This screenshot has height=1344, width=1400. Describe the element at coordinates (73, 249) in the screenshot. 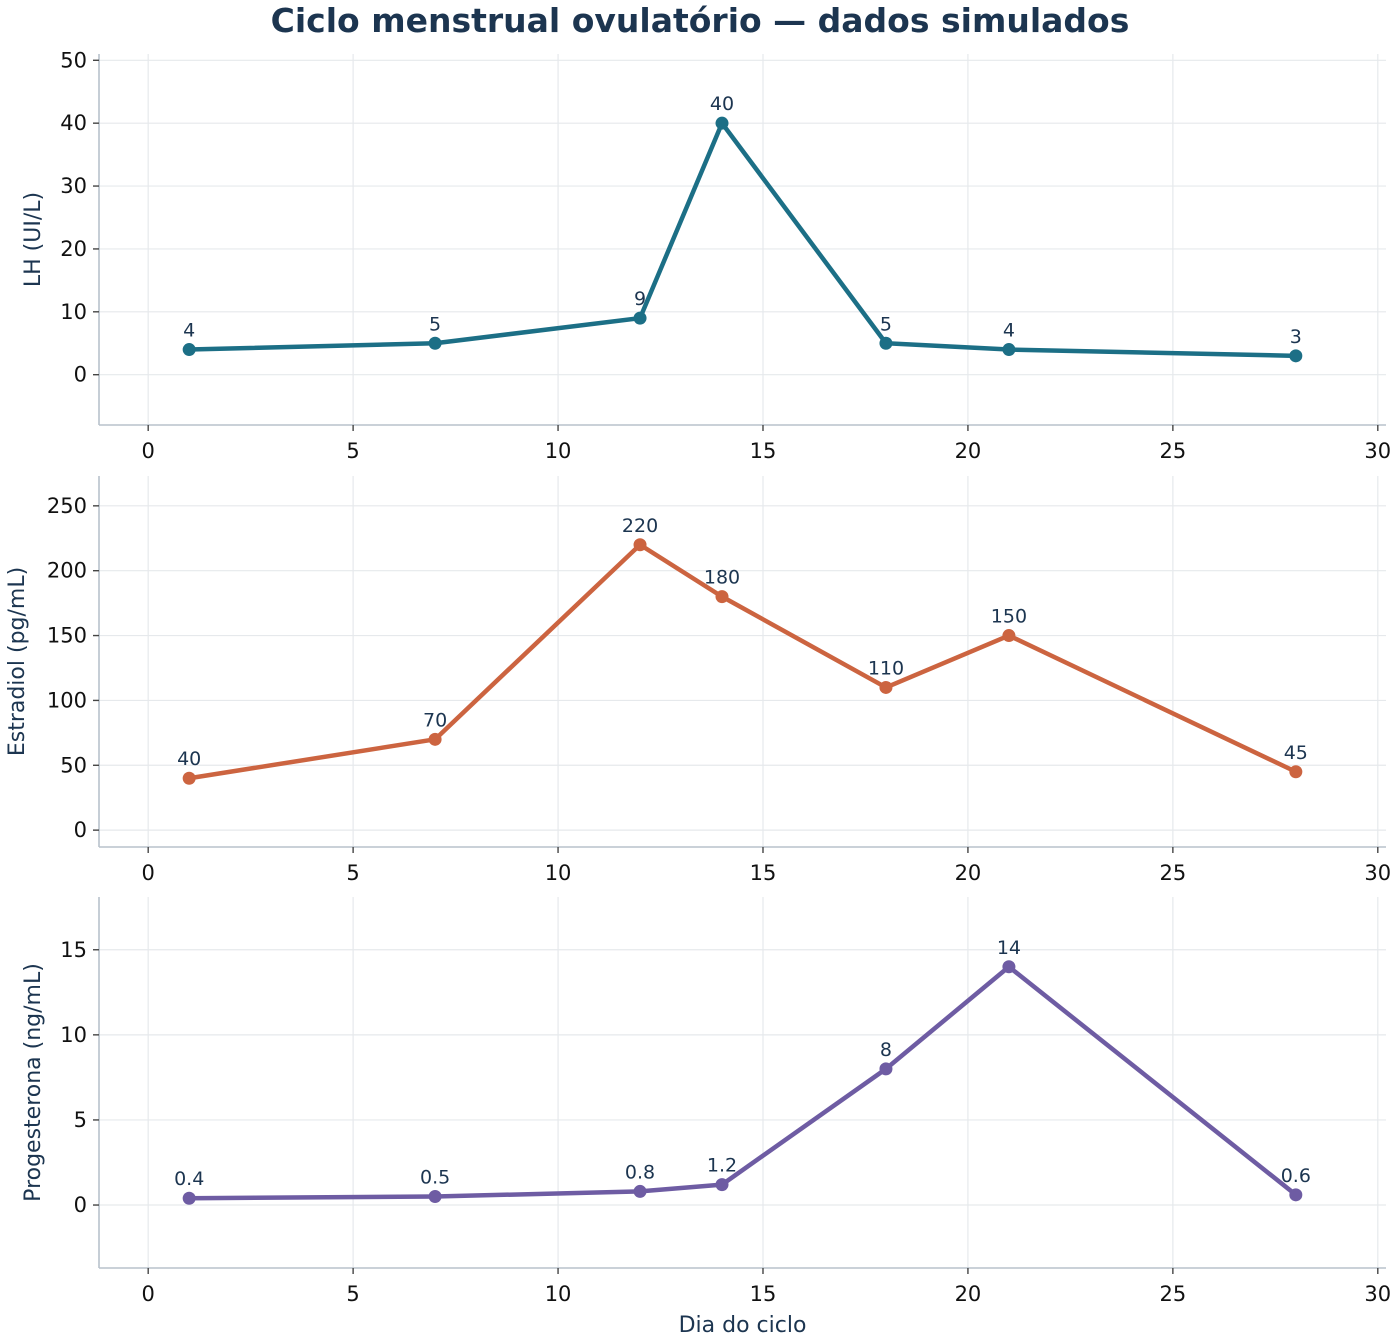

I see `y-tick-label: 20` at that location.